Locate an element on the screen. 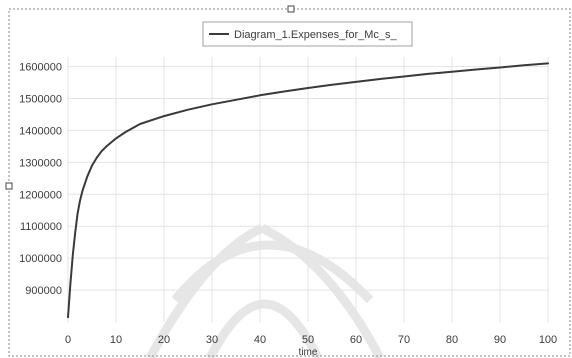 The width and height of the screenshot is (572, 358). y-tick-label: 1100000 is located at coordinates (41, 227).